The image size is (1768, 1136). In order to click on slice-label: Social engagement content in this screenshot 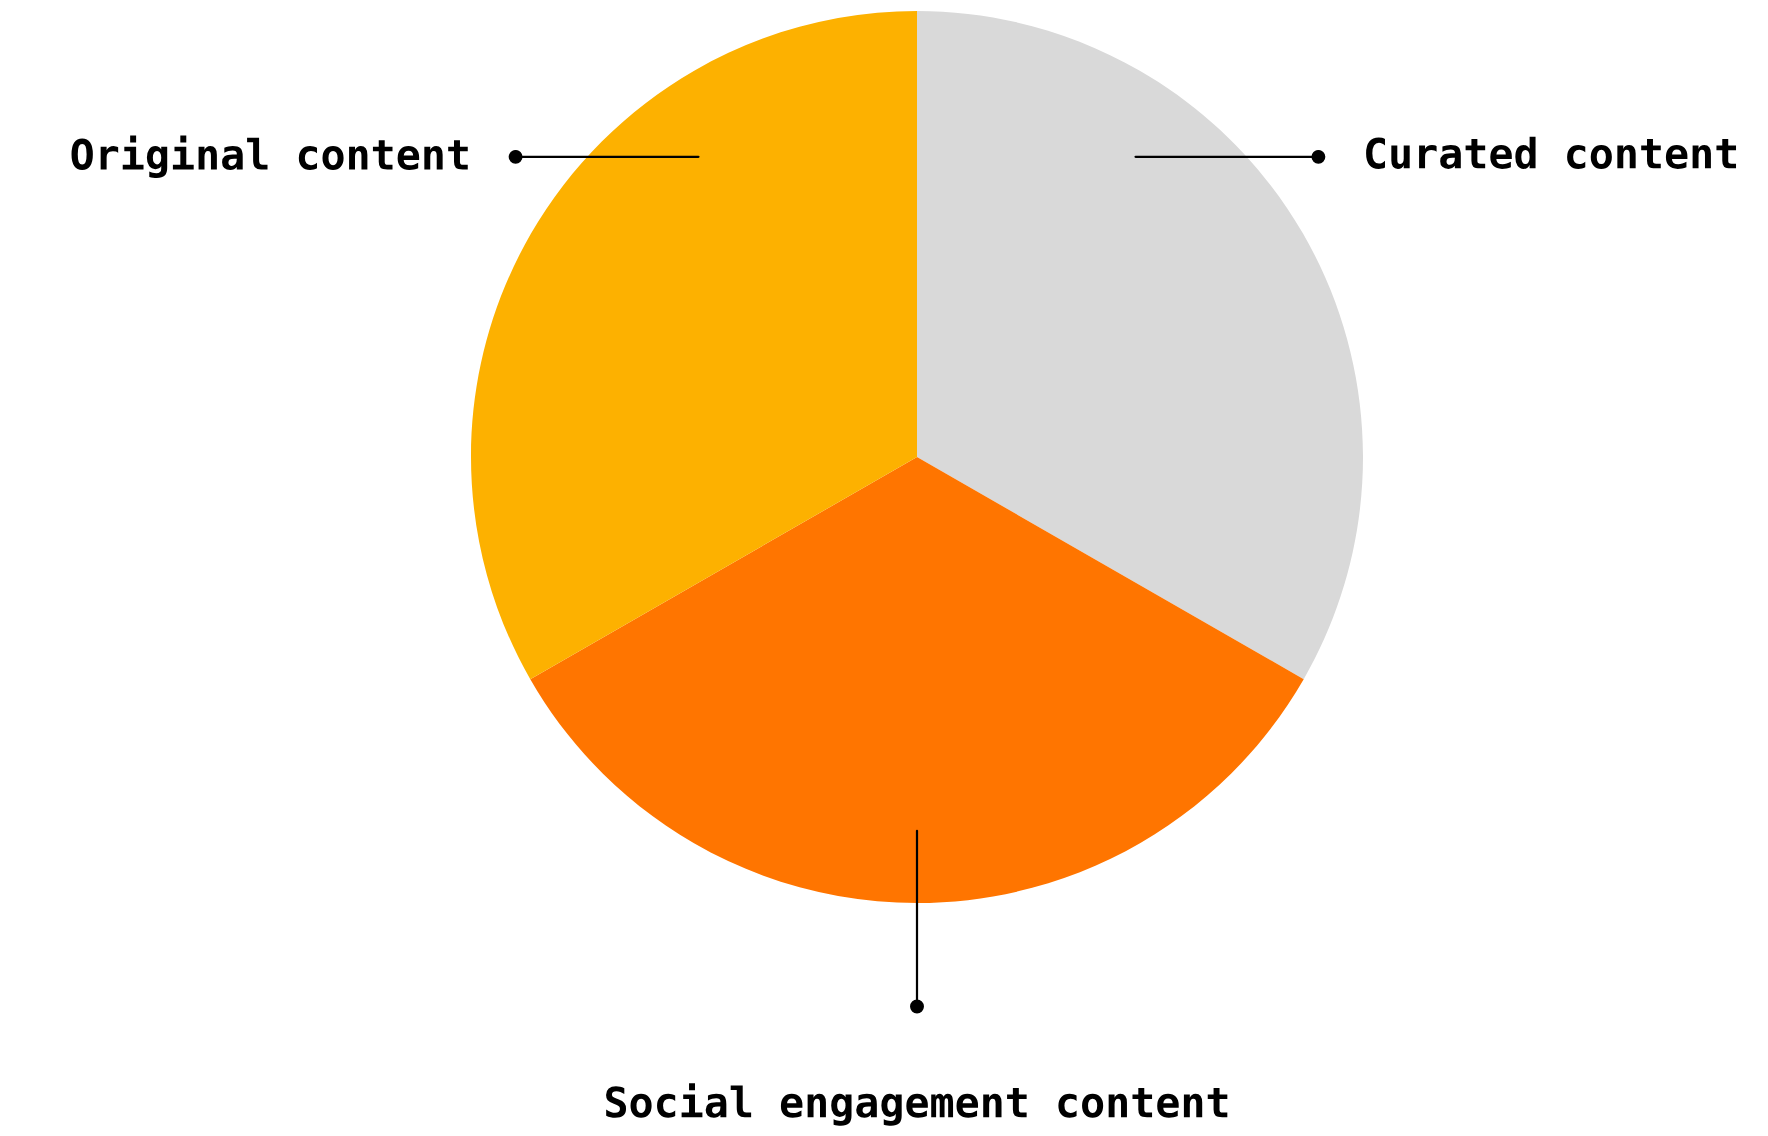, I will do `click(917, 1104)`.